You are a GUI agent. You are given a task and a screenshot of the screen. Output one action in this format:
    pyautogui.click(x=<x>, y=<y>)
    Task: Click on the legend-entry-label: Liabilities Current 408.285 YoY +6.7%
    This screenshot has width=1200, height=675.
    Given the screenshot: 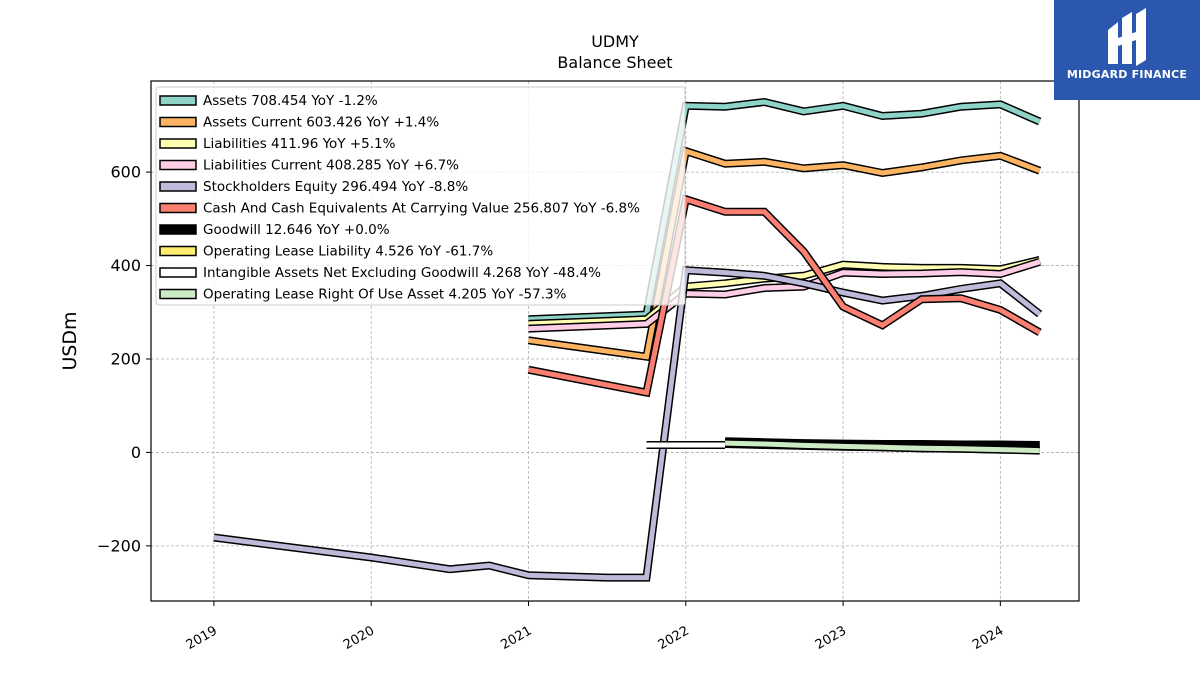 What is the action you would take?
    pyautogui.click(x=331, y=166)
    